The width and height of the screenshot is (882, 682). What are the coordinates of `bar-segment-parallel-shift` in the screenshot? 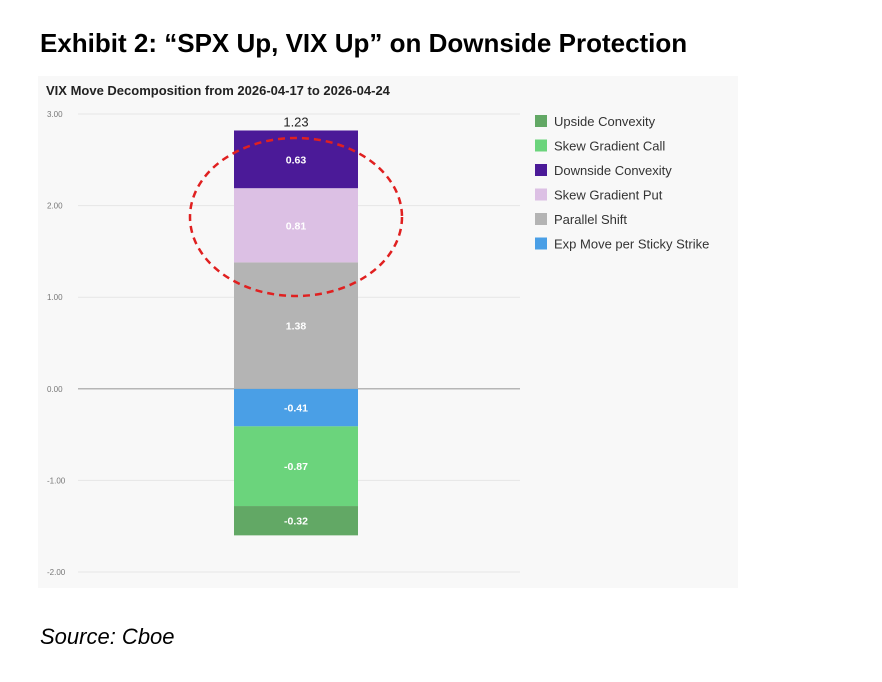 It's located at (296, 325).